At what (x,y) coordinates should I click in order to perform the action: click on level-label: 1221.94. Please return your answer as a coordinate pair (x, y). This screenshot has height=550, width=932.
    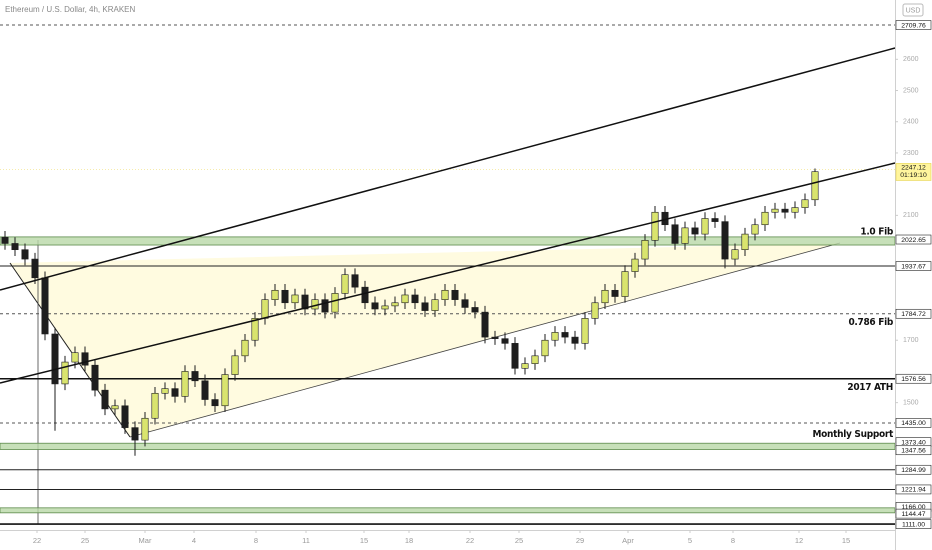
    Looking at the image, I should click on (913, 490).